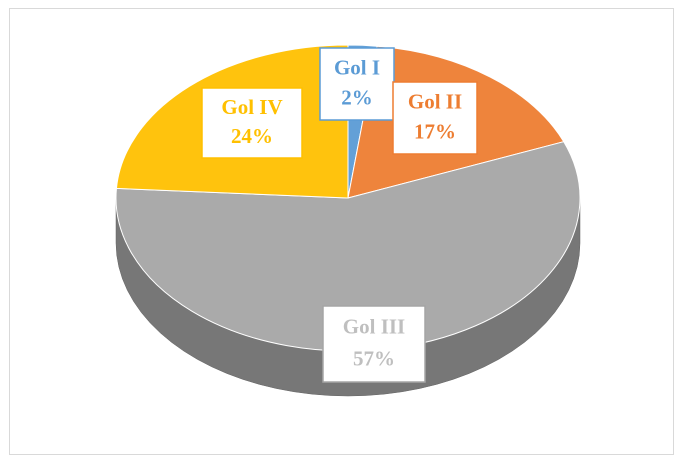  I want to click on data-label: 2%, so click(357, 98).